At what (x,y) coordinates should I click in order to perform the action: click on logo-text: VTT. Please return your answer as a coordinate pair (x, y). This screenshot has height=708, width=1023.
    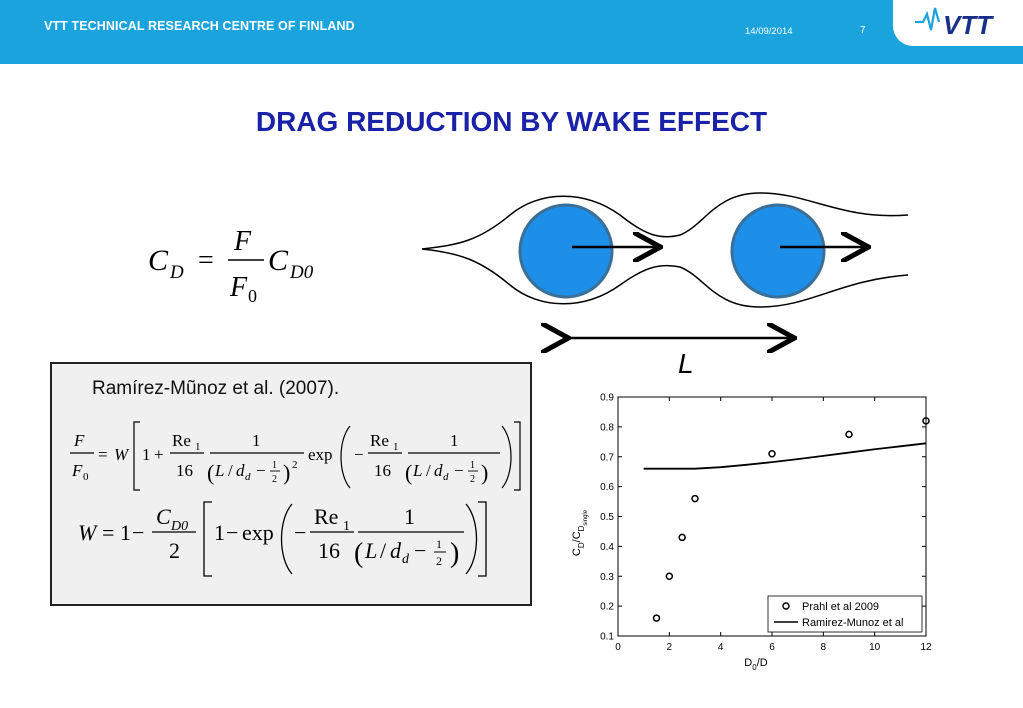
    Looking at the image, I should click on (968, 25).